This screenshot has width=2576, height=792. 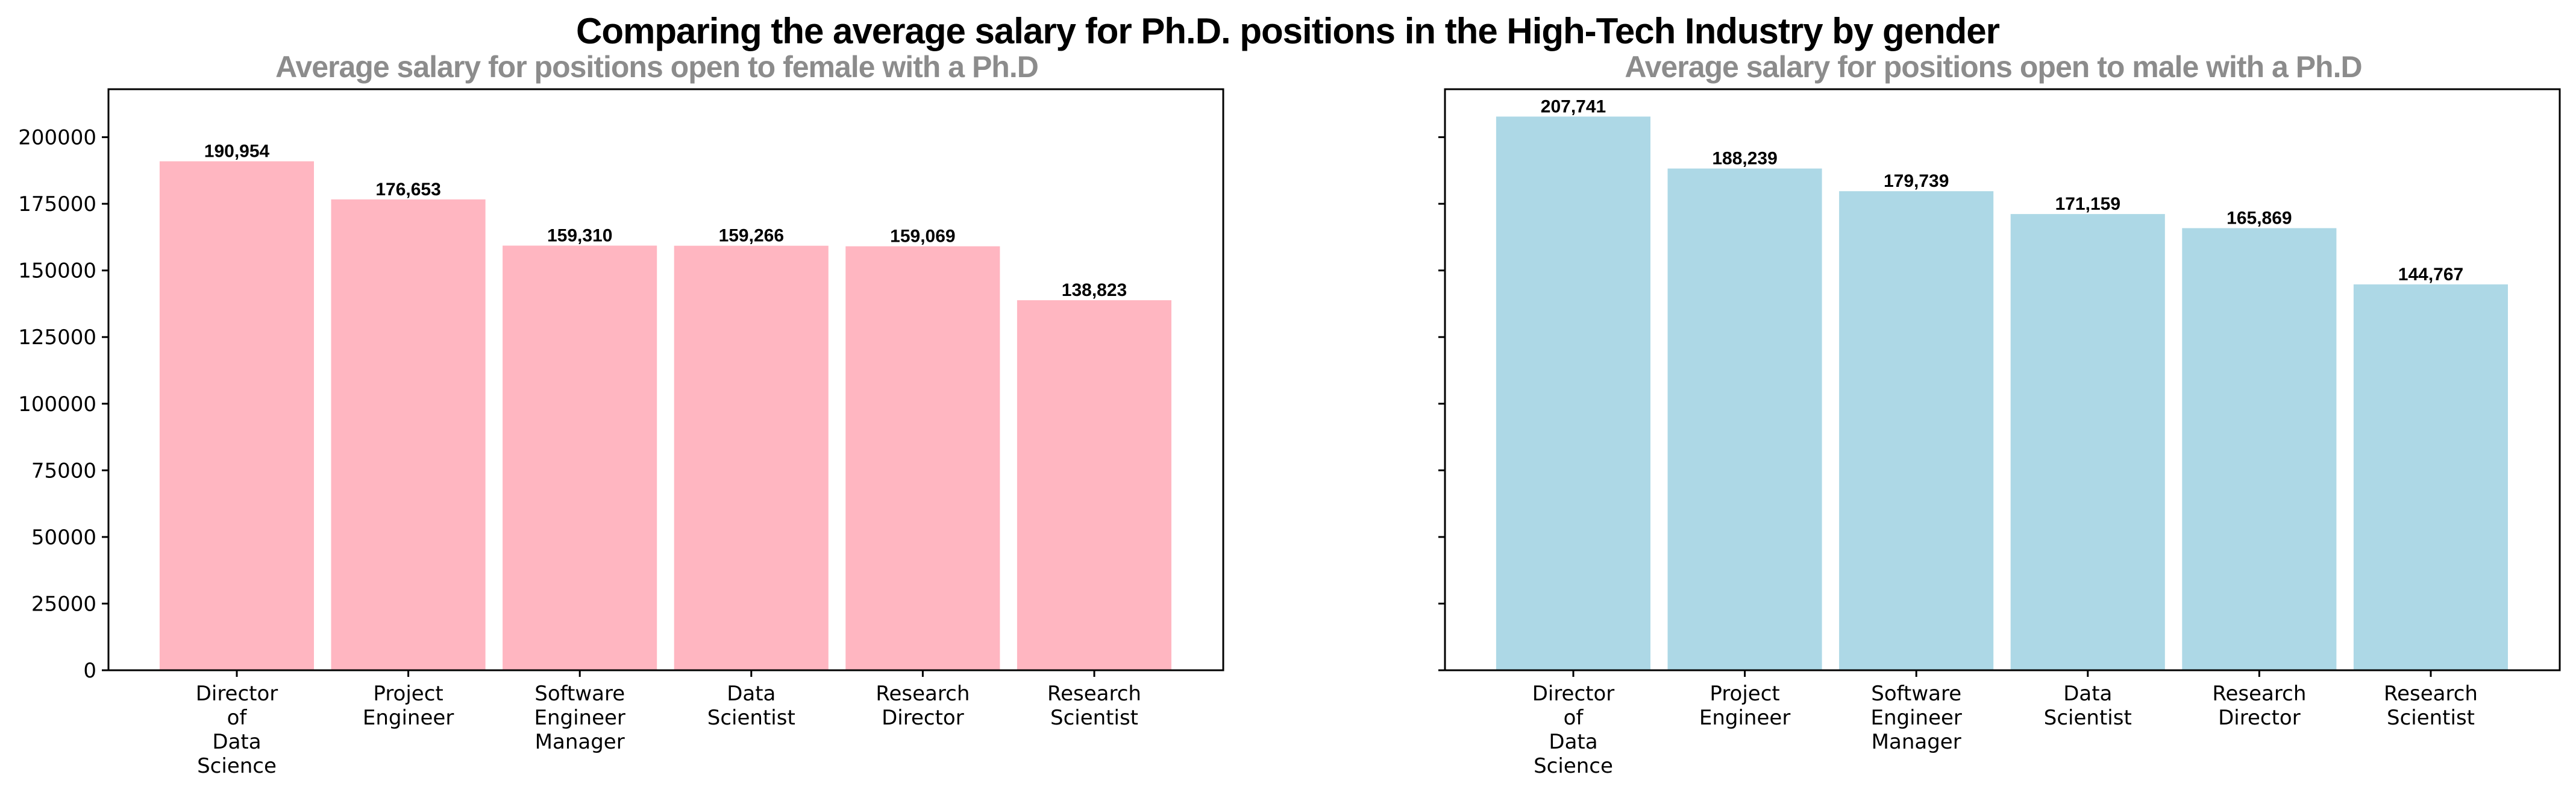 What do you see at coordinates (1744, 706) in the screenshot?
I see `male-x-tick-label: Project Engineer` at bounding box center [1744, 706].